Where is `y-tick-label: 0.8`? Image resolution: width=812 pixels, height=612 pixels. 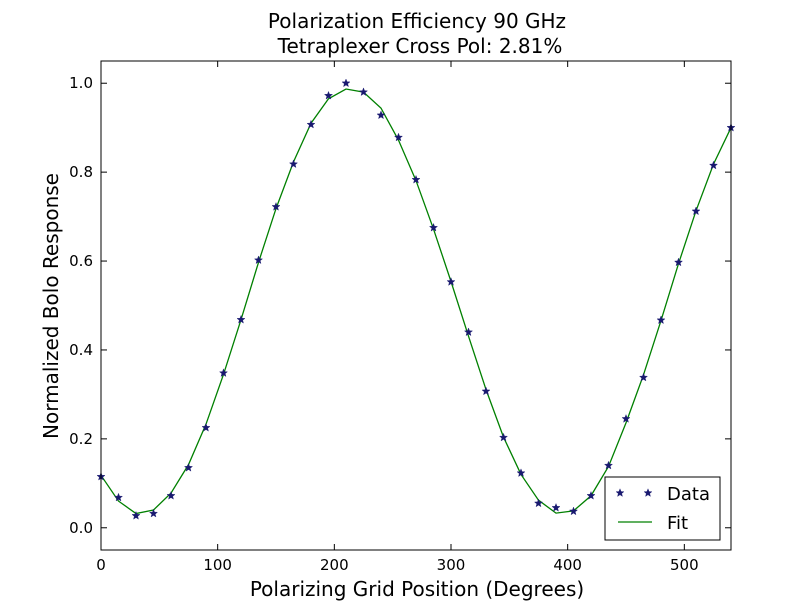
y-tick-label: 0.8 is located at coordinates (81, 172).